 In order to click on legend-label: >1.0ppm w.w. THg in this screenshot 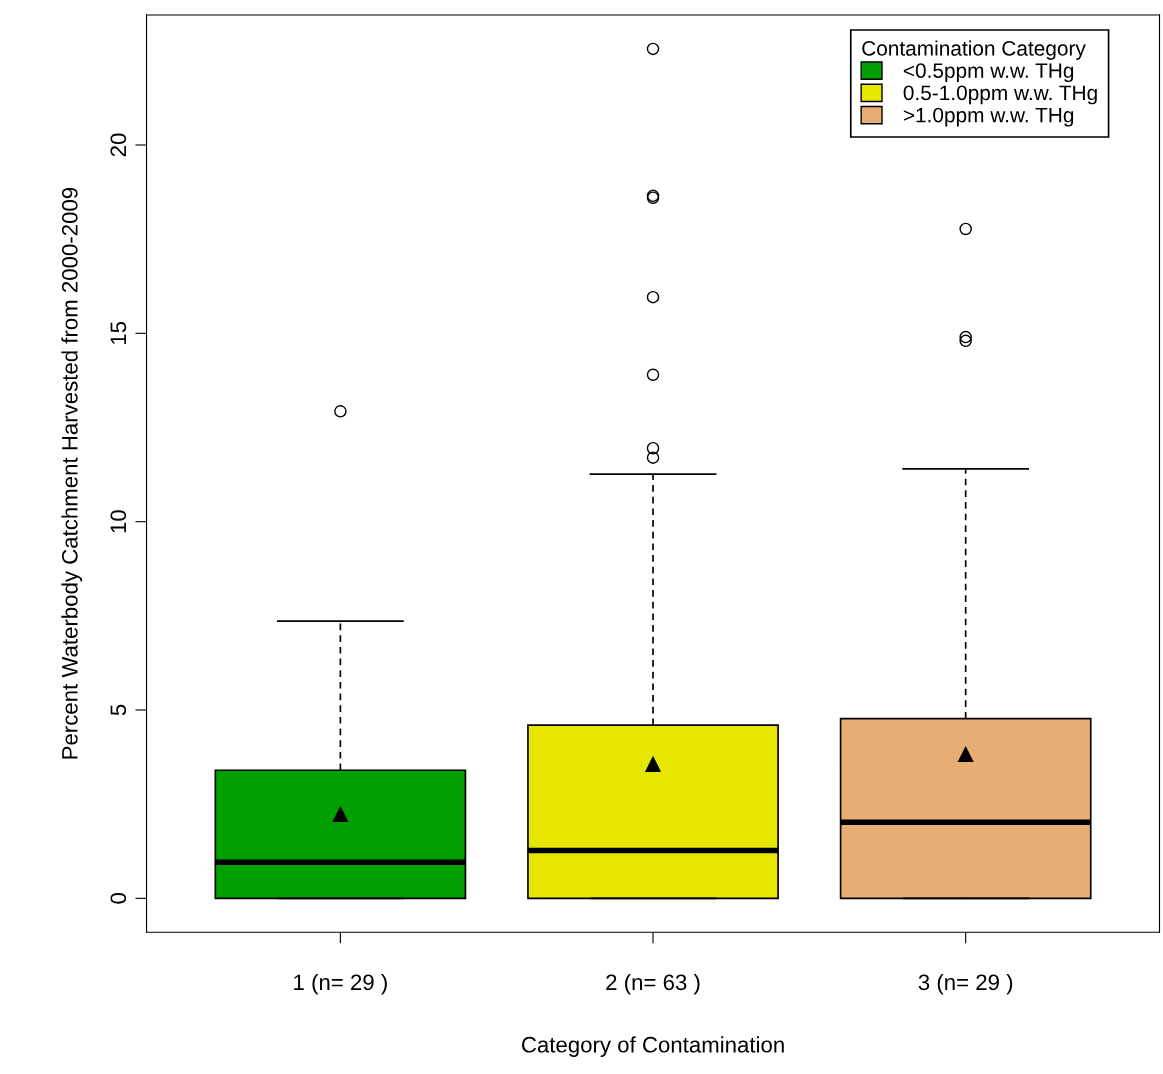, I will do `click(988, 117)`.